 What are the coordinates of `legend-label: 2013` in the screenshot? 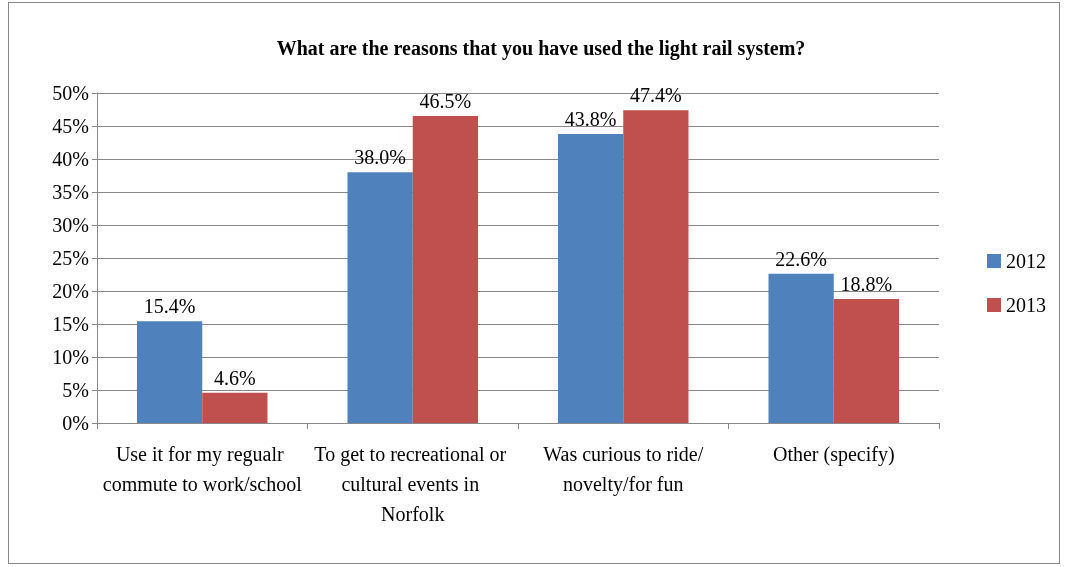 It's located at (1026, 305).